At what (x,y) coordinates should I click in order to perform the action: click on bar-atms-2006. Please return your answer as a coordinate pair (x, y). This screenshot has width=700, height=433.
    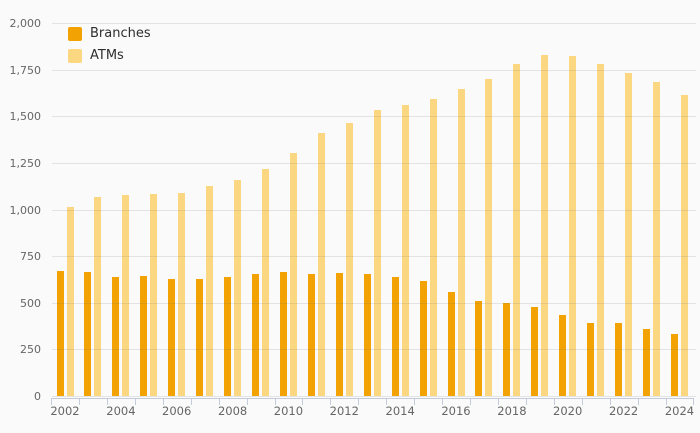
    Looking at the image, I should click on (182, 294).